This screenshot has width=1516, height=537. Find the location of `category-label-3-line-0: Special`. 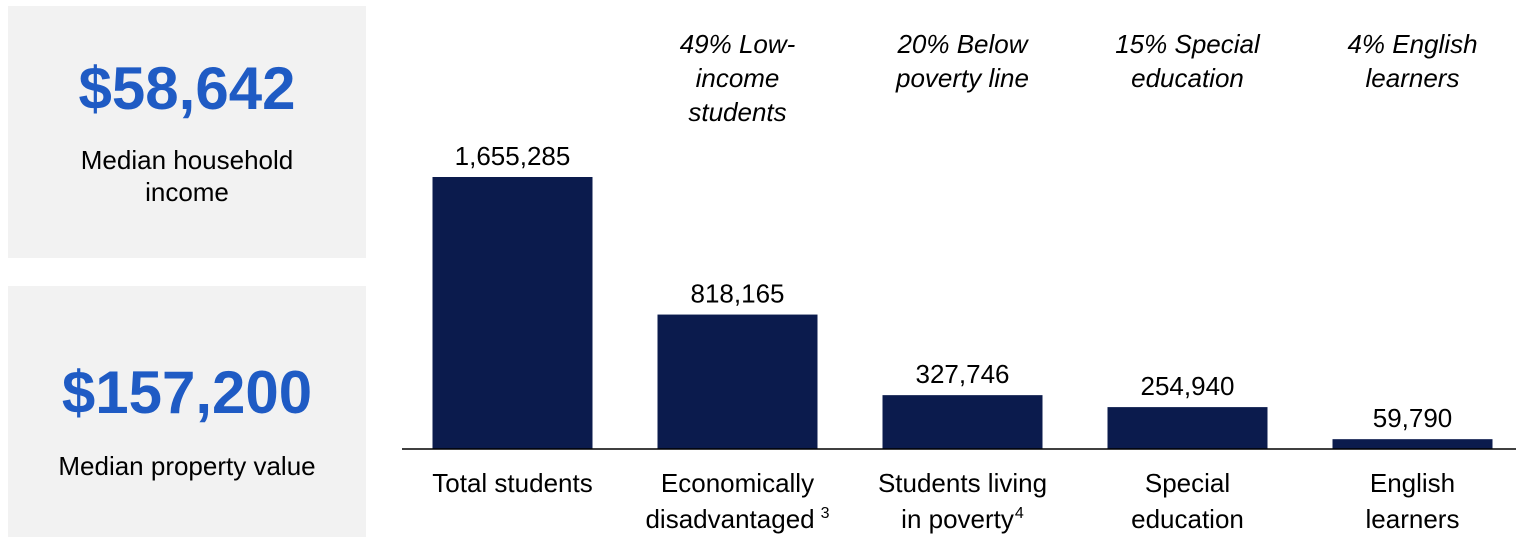

category-label-3-line-0: Special is located at coordinates (1187, 483).